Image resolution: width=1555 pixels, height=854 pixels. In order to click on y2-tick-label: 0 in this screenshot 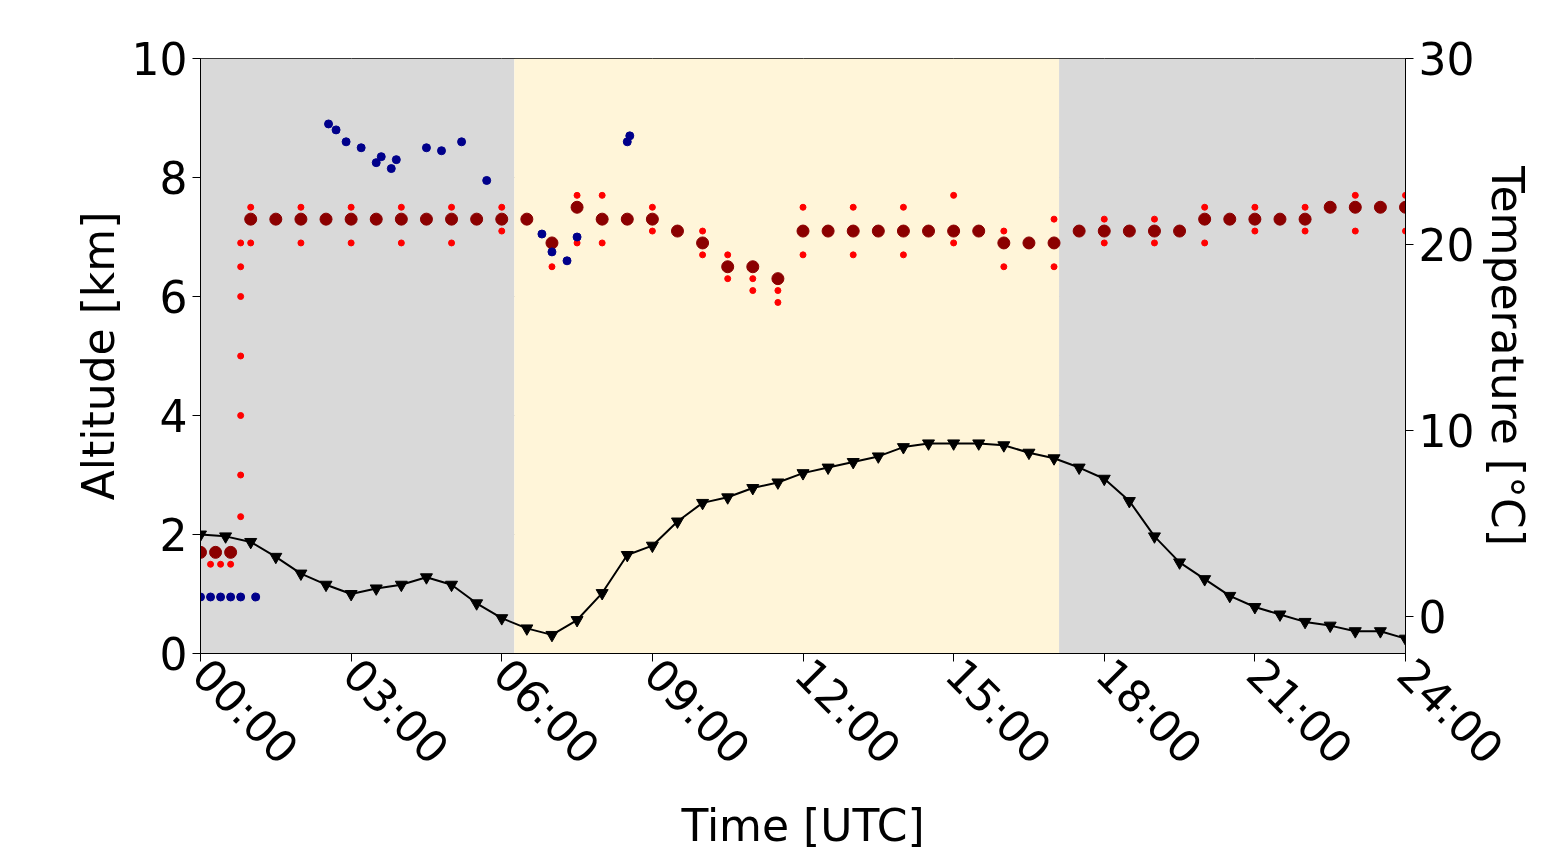, I will do `click(1432, 617)`.